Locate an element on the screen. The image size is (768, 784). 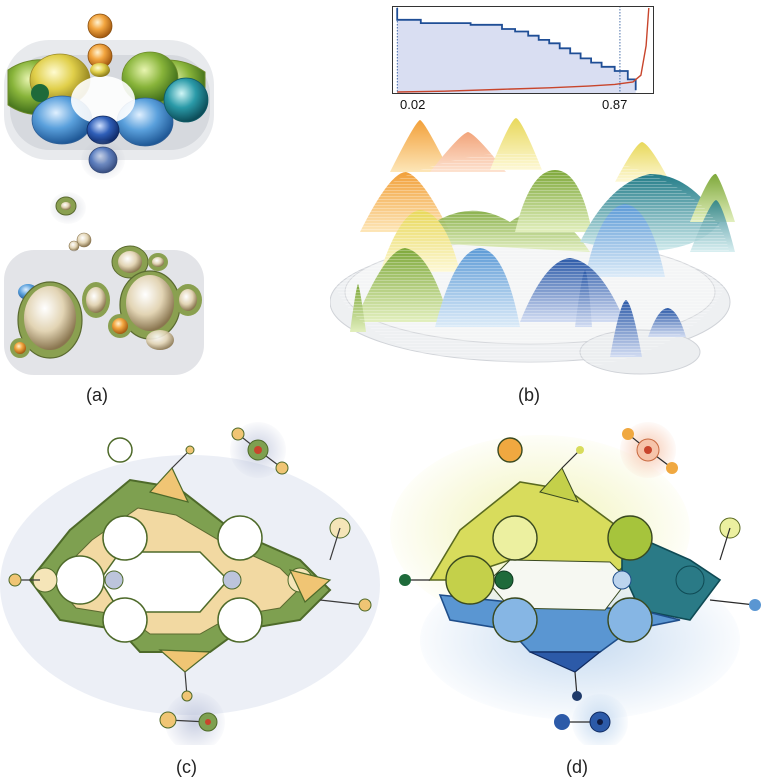
series-line-red is located at coordinates (523, 50).